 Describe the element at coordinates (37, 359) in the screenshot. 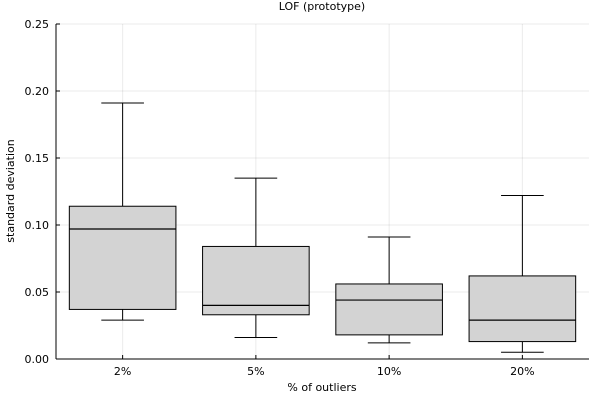

I see `y-tick-label: 0.00` at that location.